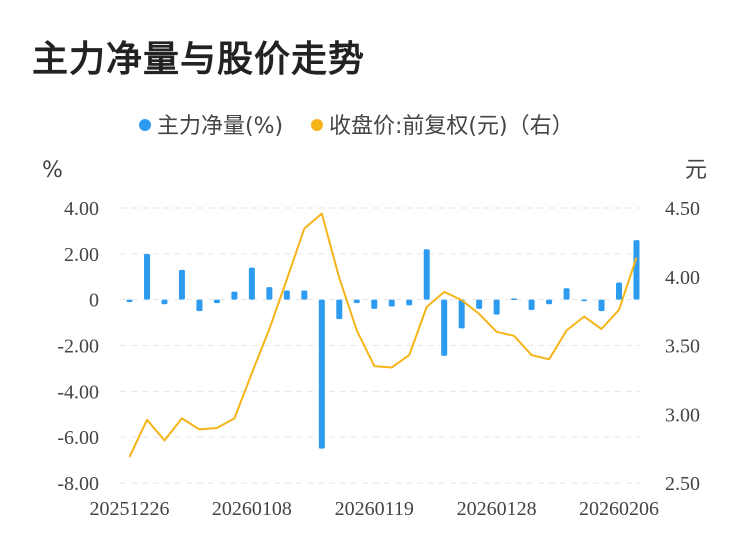 The image size is (750, 558). I want to click on x-tick-label: 20251226, so click(130, 509).